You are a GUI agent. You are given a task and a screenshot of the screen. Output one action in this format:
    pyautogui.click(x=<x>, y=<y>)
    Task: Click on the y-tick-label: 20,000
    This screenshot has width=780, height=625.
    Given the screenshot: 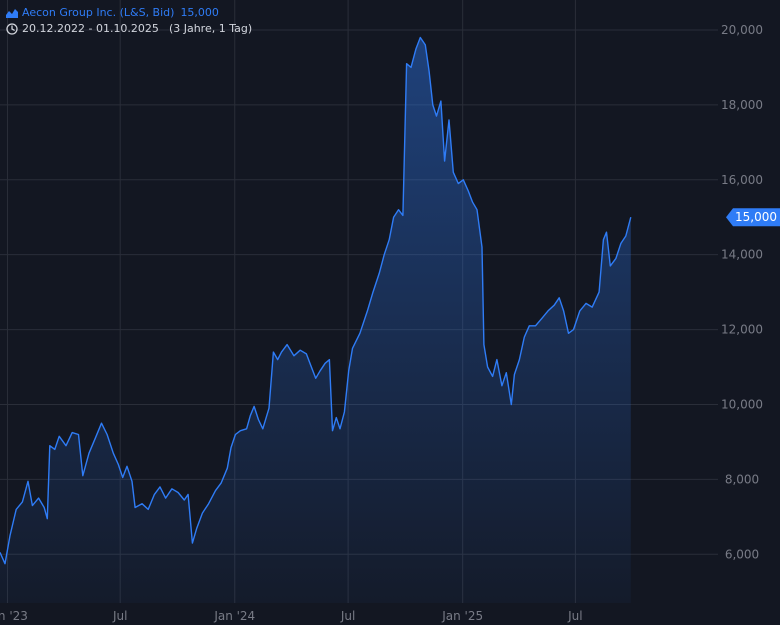 What is the action you would take?
    pyautogui.click(x=742, y=30)
    